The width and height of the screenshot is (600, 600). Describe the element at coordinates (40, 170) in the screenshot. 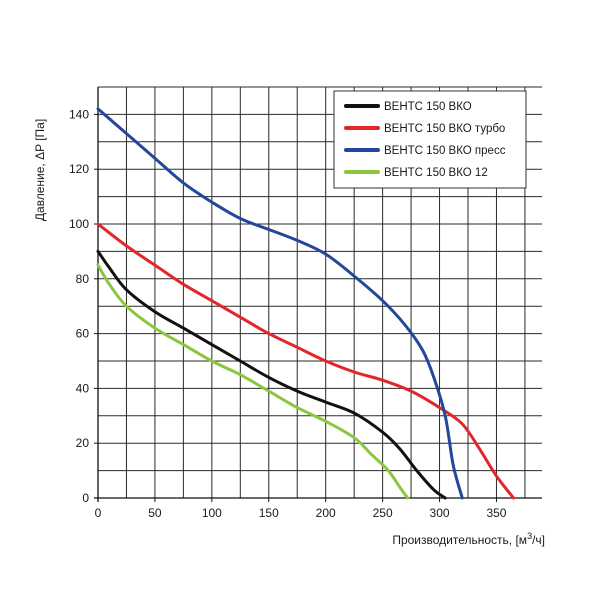

I see `y-axis-label: Давление, ΔP [Па]` at that location.